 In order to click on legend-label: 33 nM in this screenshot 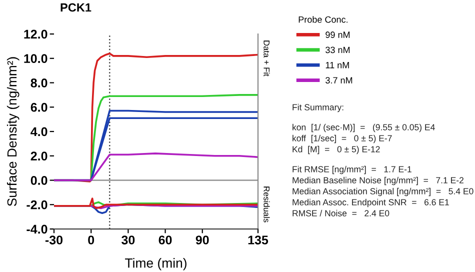, I will do `click(338, 50)`.